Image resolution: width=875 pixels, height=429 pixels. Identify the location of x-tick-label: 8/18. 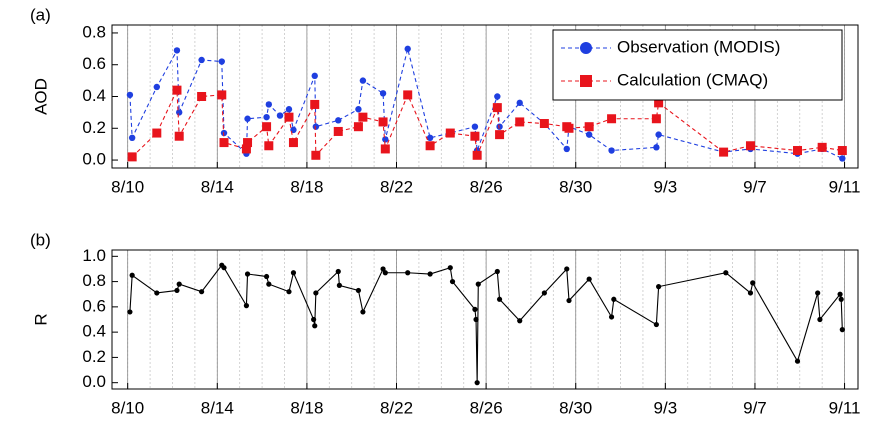
(306, 407).